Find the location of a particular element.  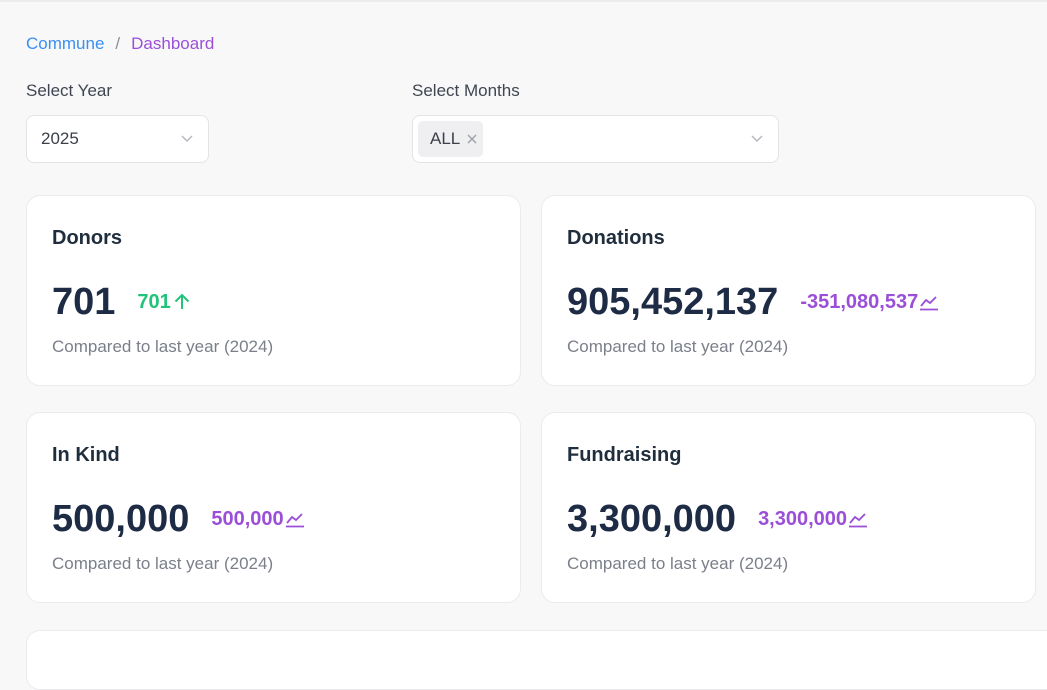

card-change-value: -351,080,537 is located at coordinates (859, 301).